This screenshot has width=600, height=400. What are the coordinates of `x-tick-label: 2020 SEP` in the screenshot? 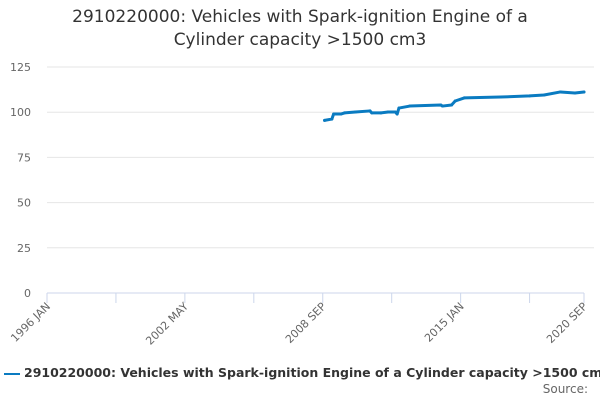 It's located at (567, 323).